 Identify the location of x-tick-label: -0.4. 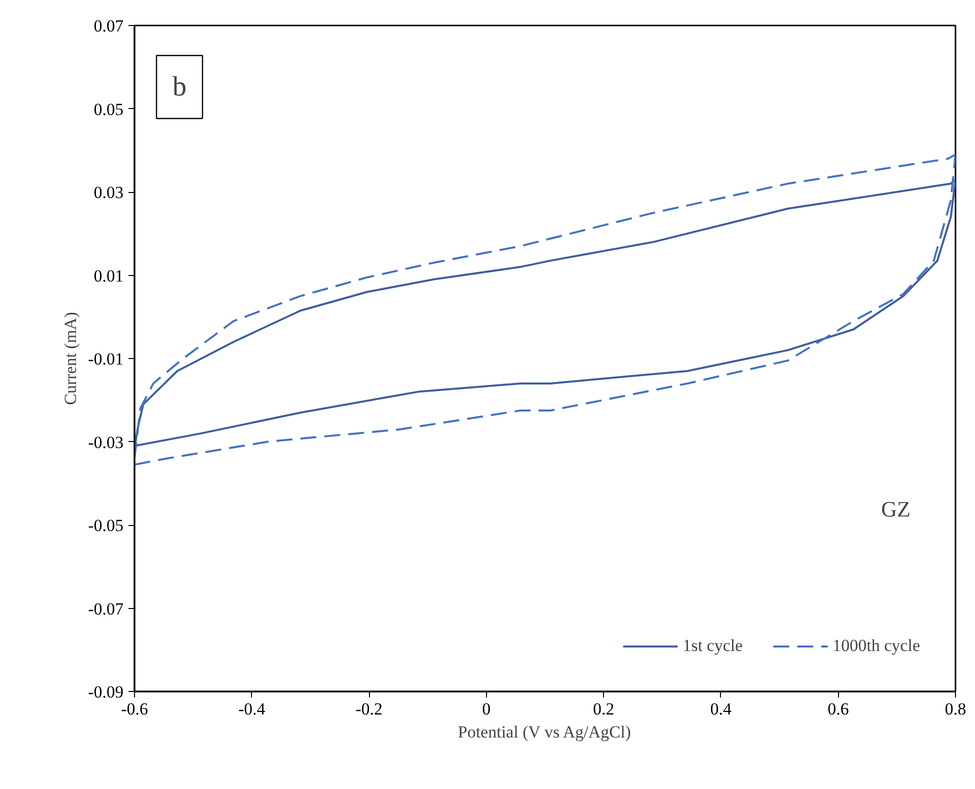
(252, 709).